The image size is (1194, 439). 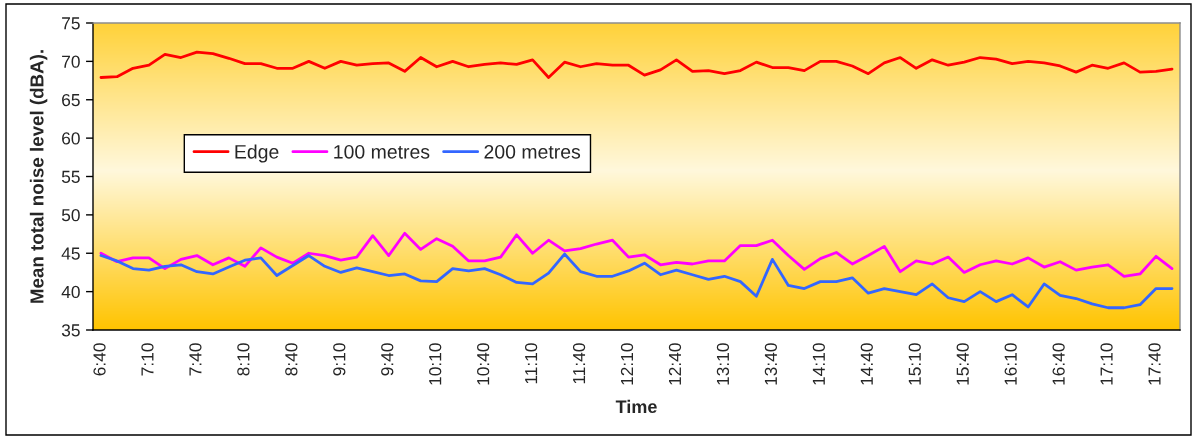 I want to click on x-tick-label: 13:10, so click(x=723, y=364).